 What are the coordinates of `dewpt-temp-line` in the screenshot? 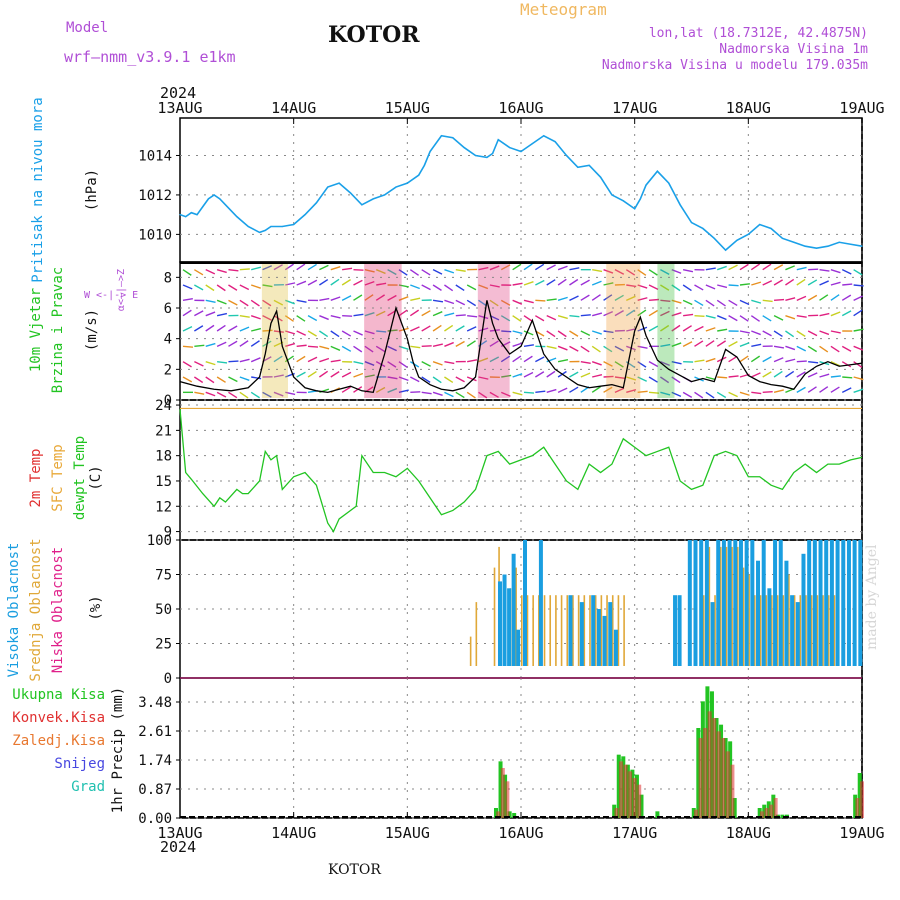 It's located at (521, 471).